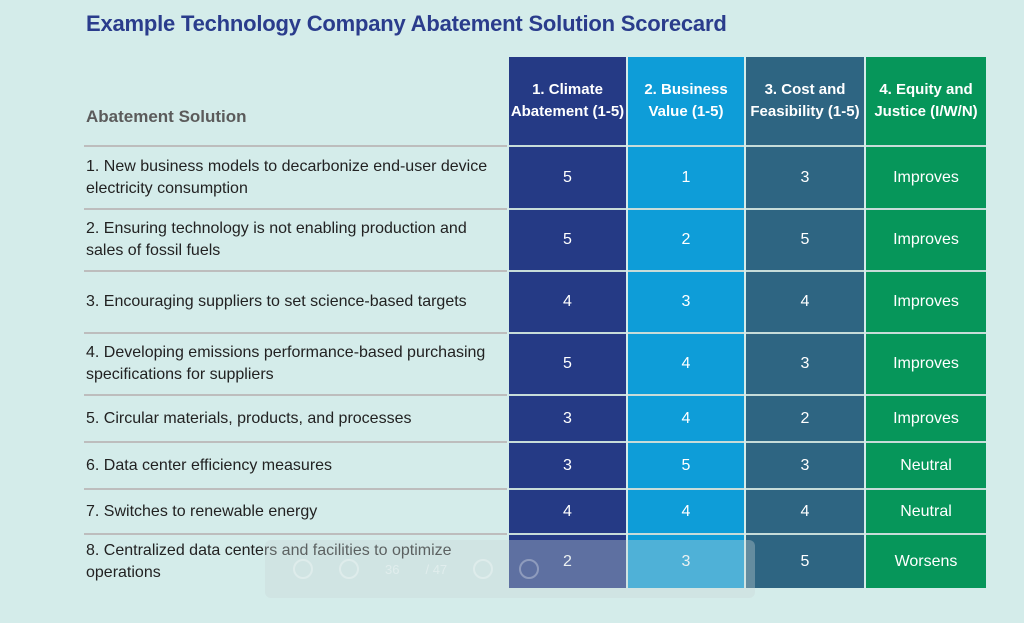  Describe the element at coordinates (686, 176) in the screenshot. I see `business-score: 1` at that location.